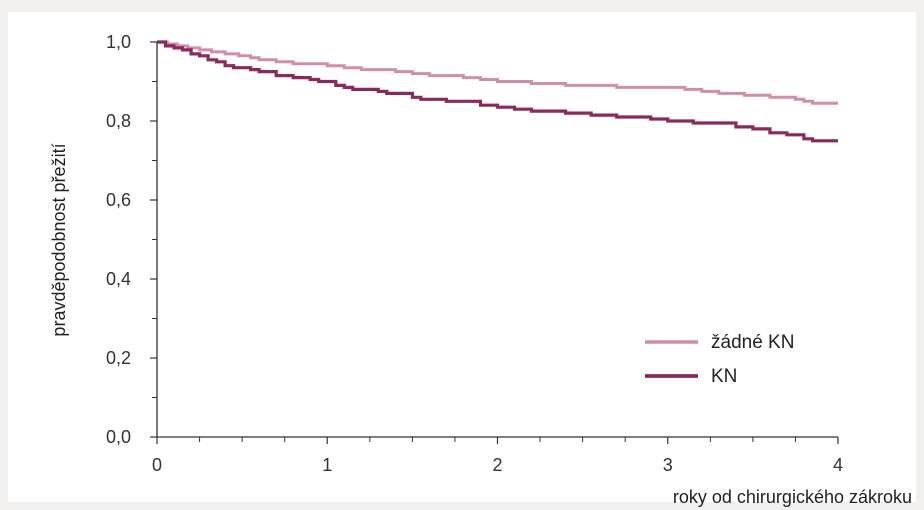  I want to click on series-layer, so click(497, 91).